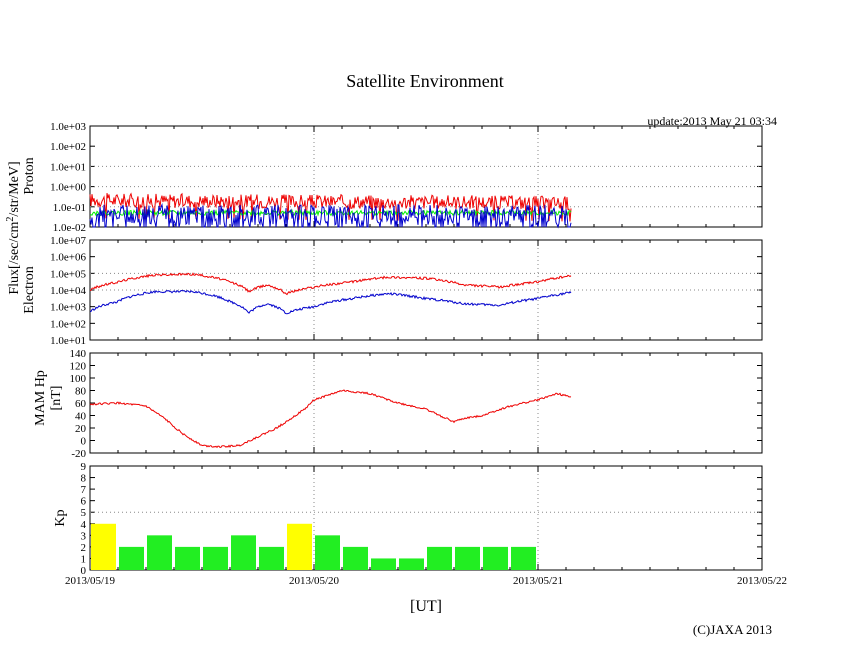  Describe the element at coordinates (69, 208) in the screenshot. I see `proton-ytick-label: 1.0e-01` at that location.